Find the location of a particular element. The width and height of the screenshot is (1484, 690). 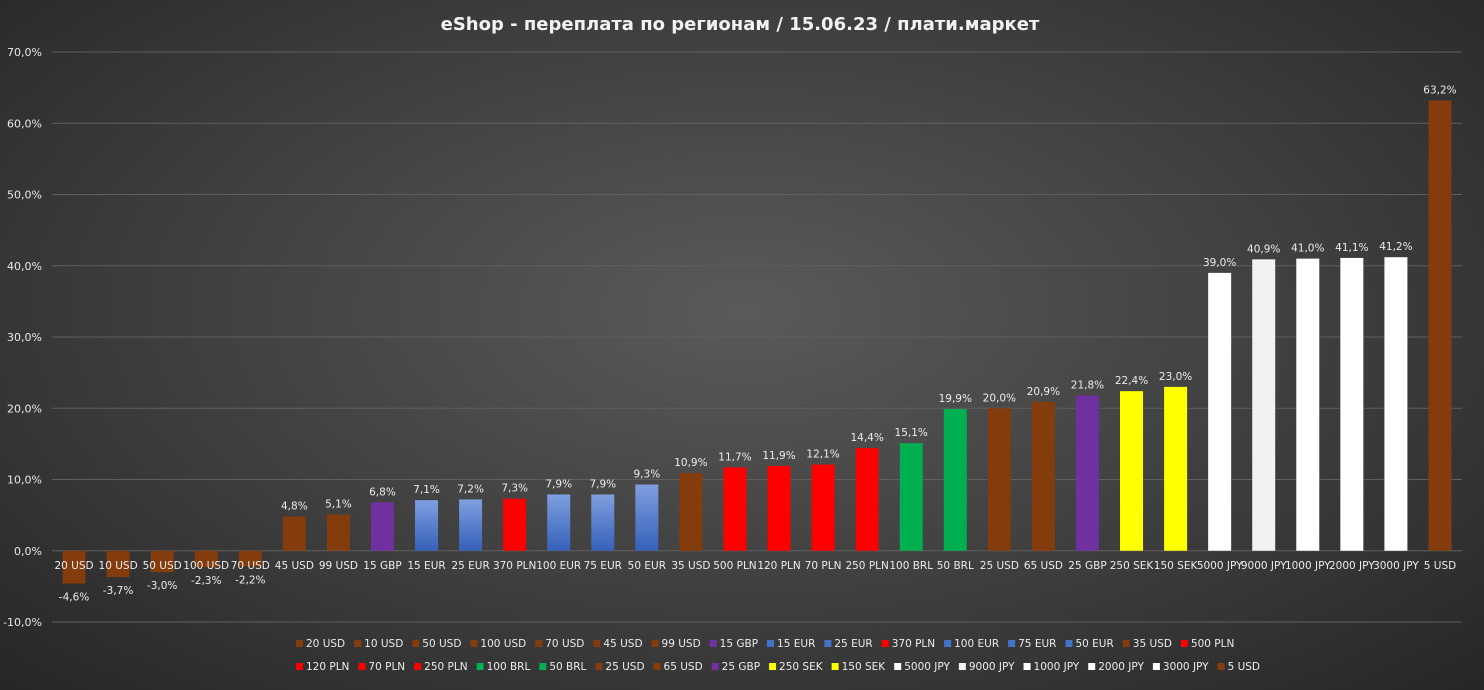

legend-entry: 2000 JPY is located at coordinates (1121, 667).